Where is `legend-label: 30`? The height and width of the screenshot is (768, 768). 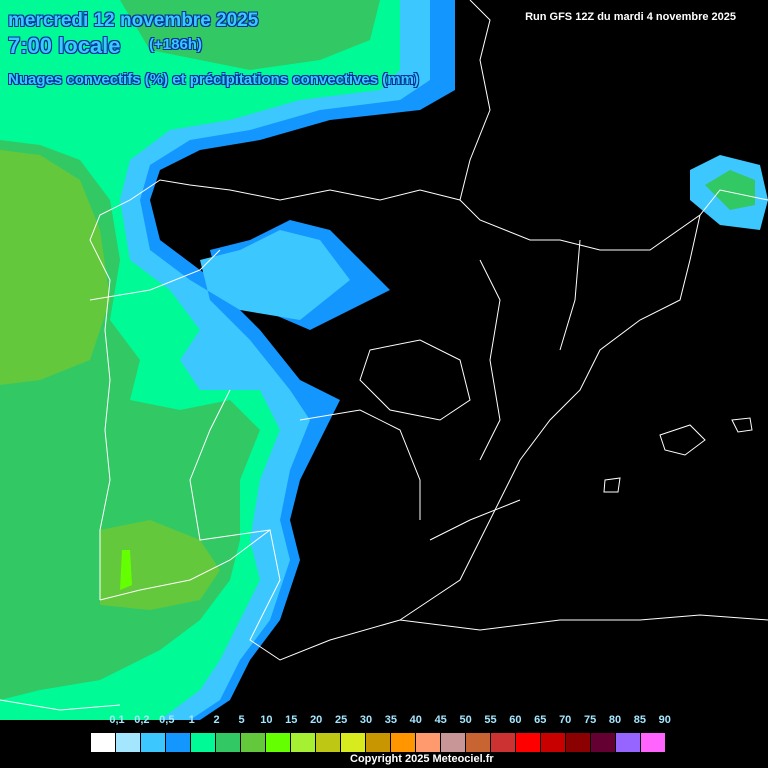
legend-label: 30 is located at coordinates (366, 720).